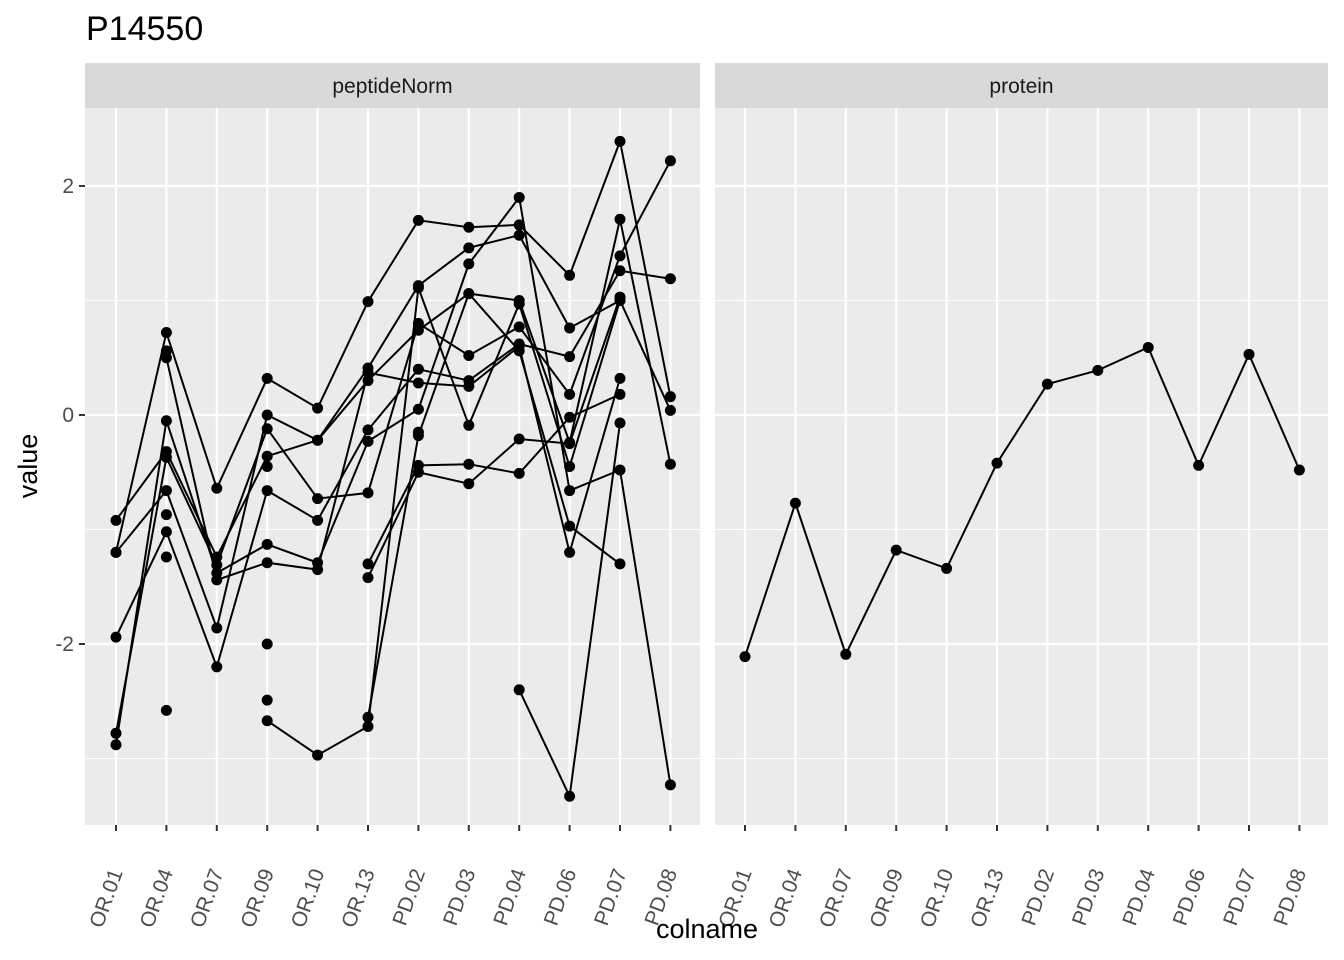 The height and width of the screenshot is (960, 1344). Describe the element at coordinates (1089, 897) in the screenshot. I see `x-tick-label: PD.03` at that location.